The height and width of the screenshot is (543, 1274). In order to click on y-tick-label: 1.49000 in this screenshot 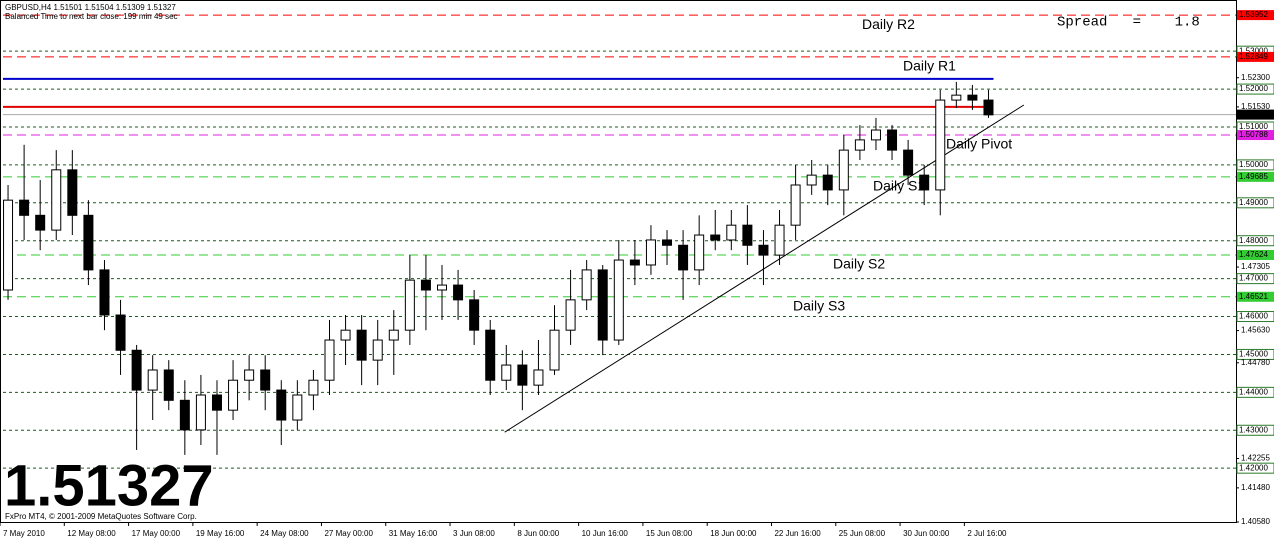, I will do `click(1253, 202)`.